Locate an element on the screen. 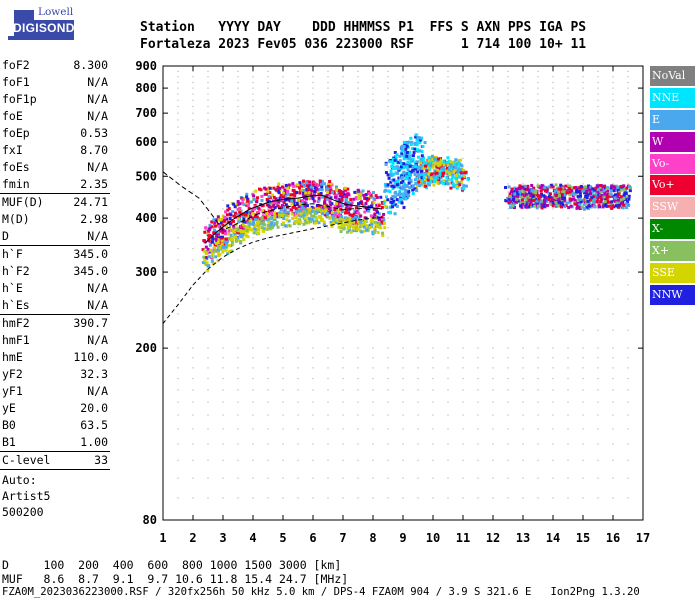 The width and height of the screenshot is (700, 600). param-name: h`Es is located at coordinates (16, 305).